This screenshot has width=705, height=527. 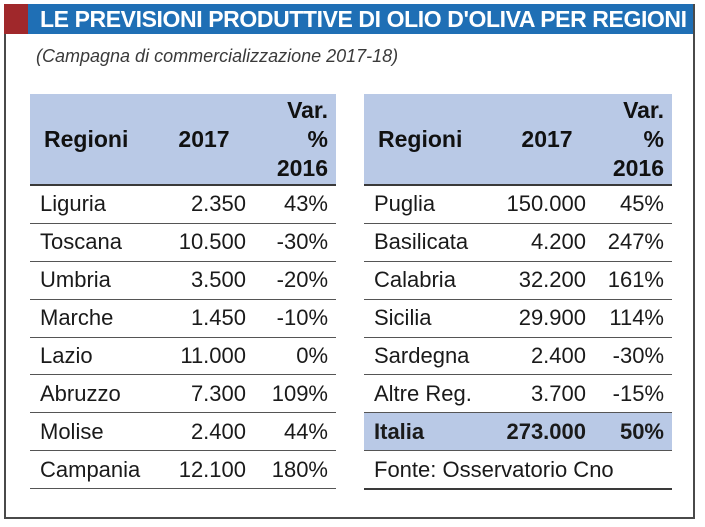 What do you see at coordinates (429, 394) in the screenshot?
I see `region-cell: Altre Reg.` at bounding box center [429, 394].